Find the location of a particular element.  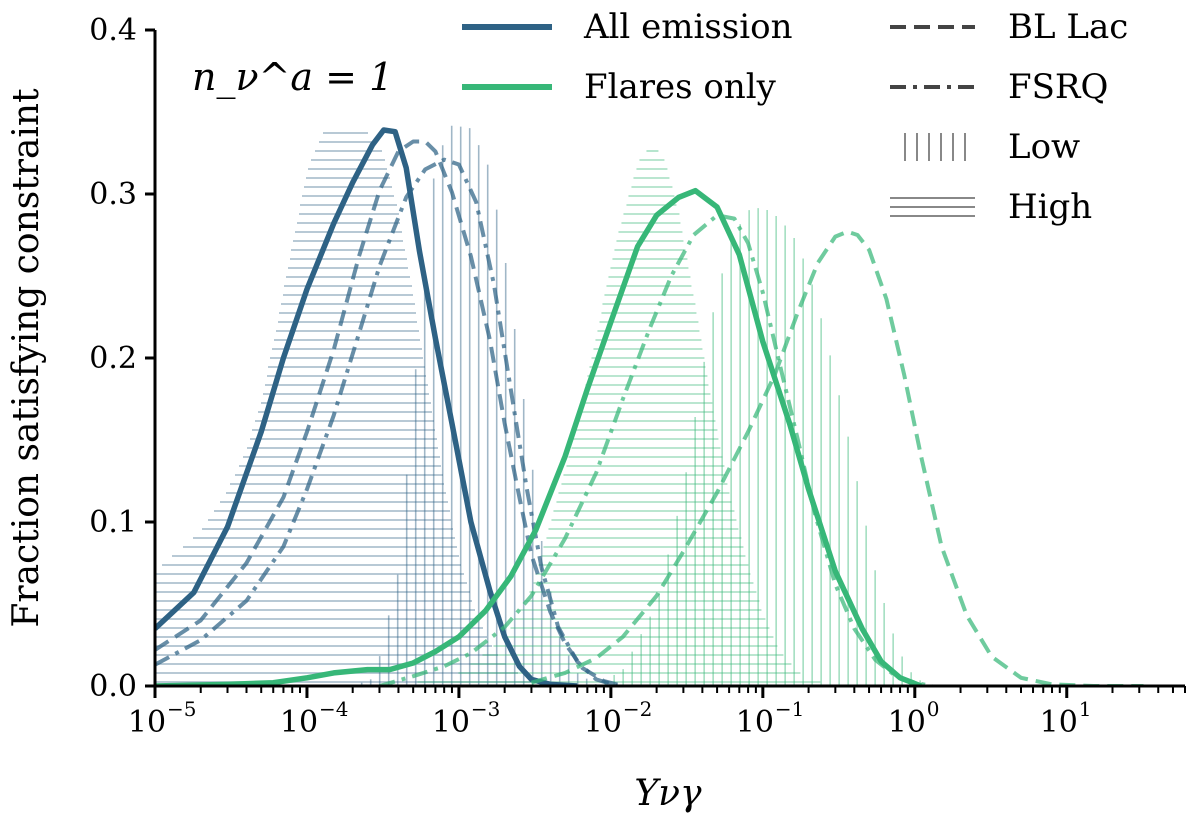

y-tick-label: 0.4 is located at coordinates (113, 30).